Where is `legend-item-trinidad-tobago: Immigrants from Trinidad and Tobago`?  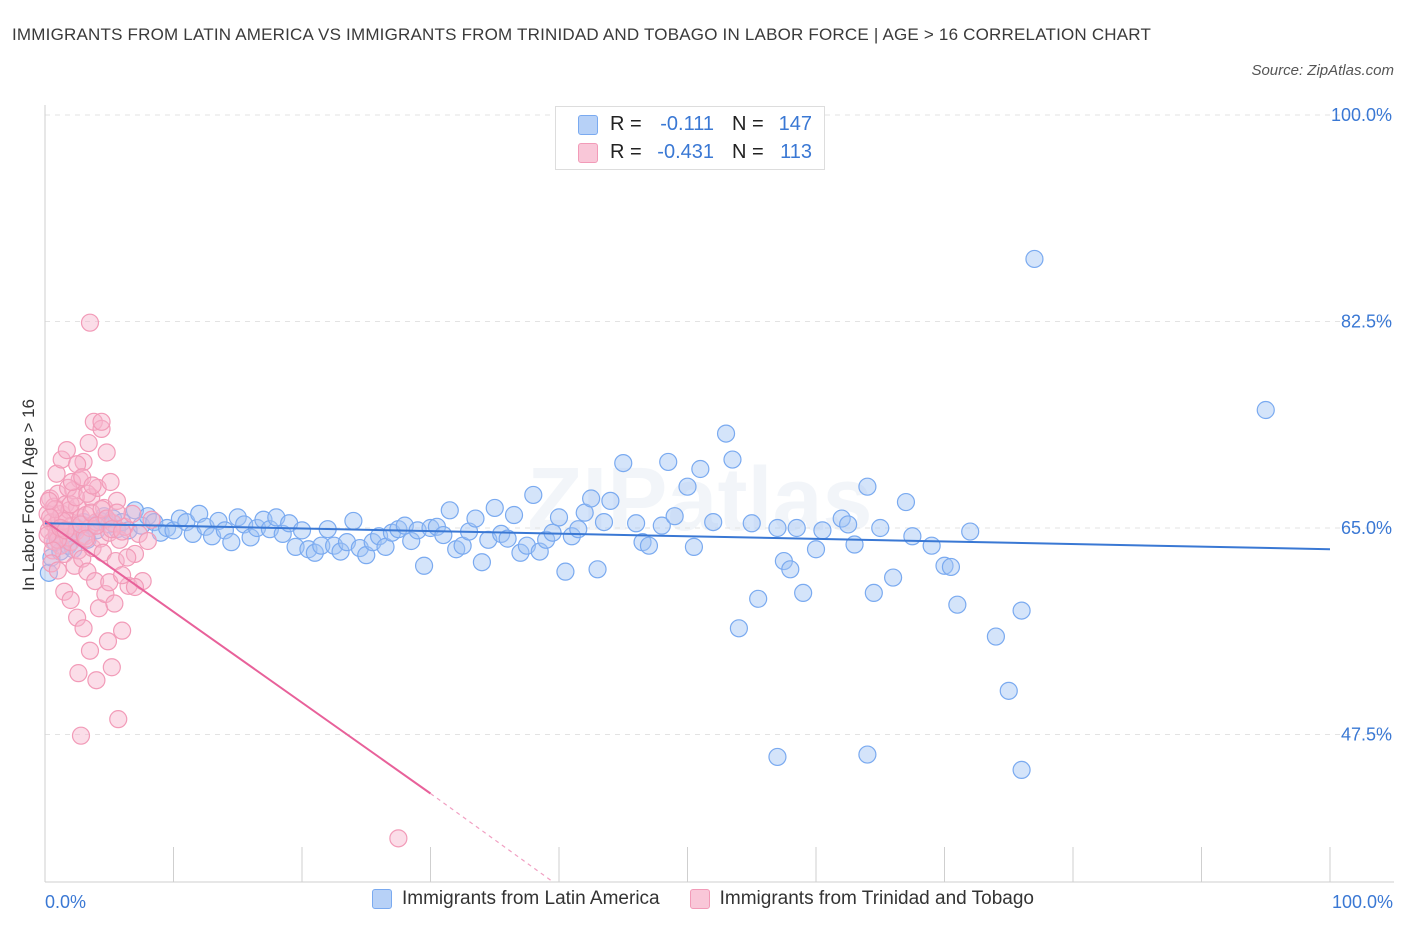
legend-item-trinidad-tobago: Immigrants from Trinidad and Tobago is located at coordinates (861, 899).